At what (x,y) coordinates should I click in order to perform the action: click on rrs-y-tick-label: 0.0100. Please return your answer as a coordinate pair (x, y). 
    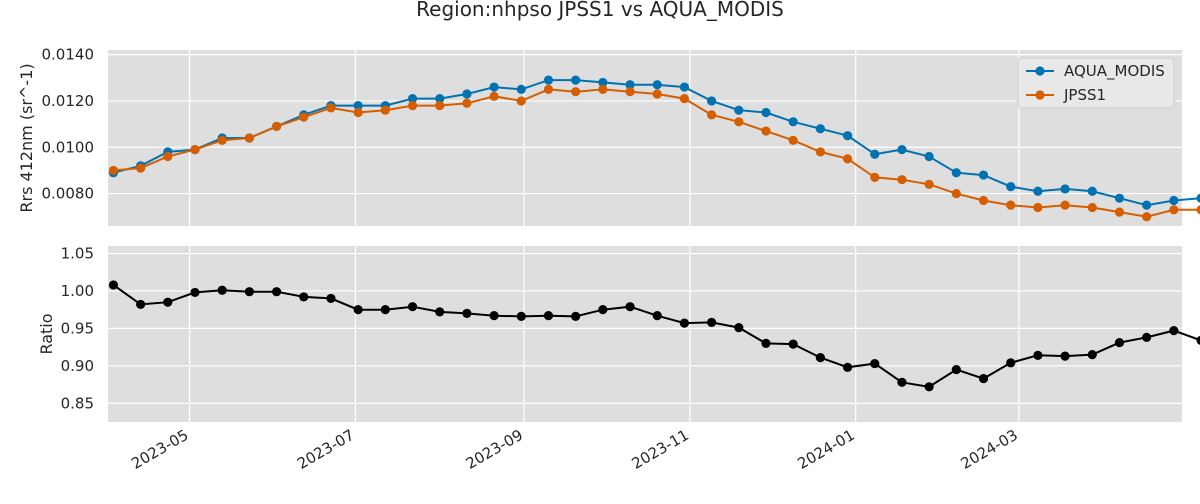
    Looking at the image, I should click on (68, 147).